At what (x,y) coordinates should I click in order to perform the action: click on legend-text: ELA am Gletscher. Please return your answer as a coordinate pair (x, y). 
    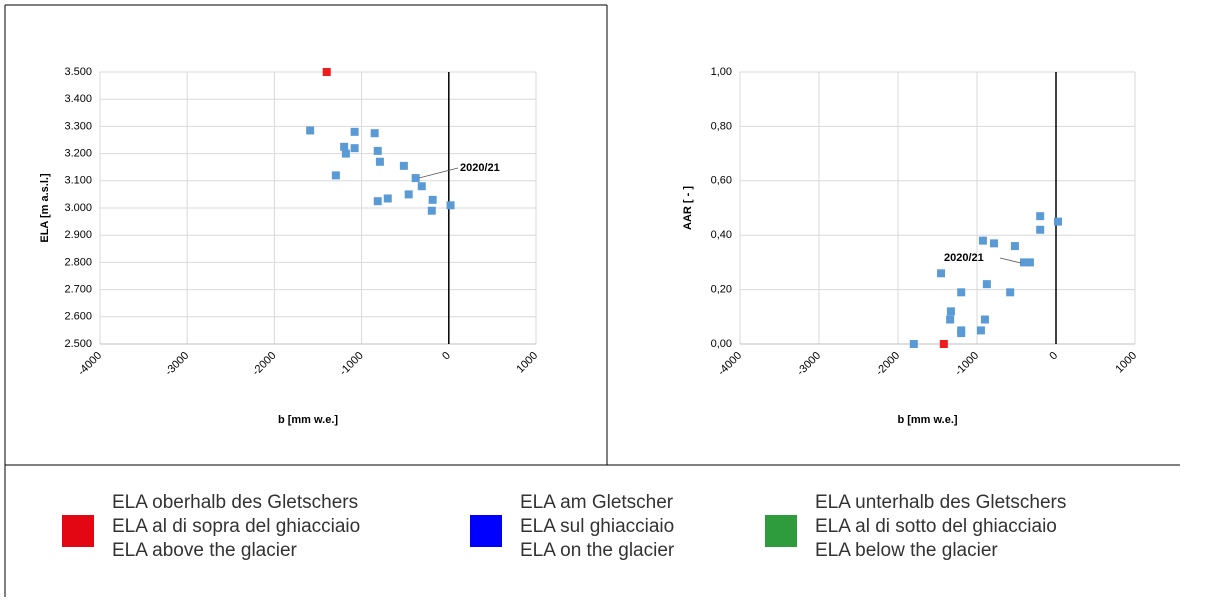
    Looking at the image, I should click on (597, 502).